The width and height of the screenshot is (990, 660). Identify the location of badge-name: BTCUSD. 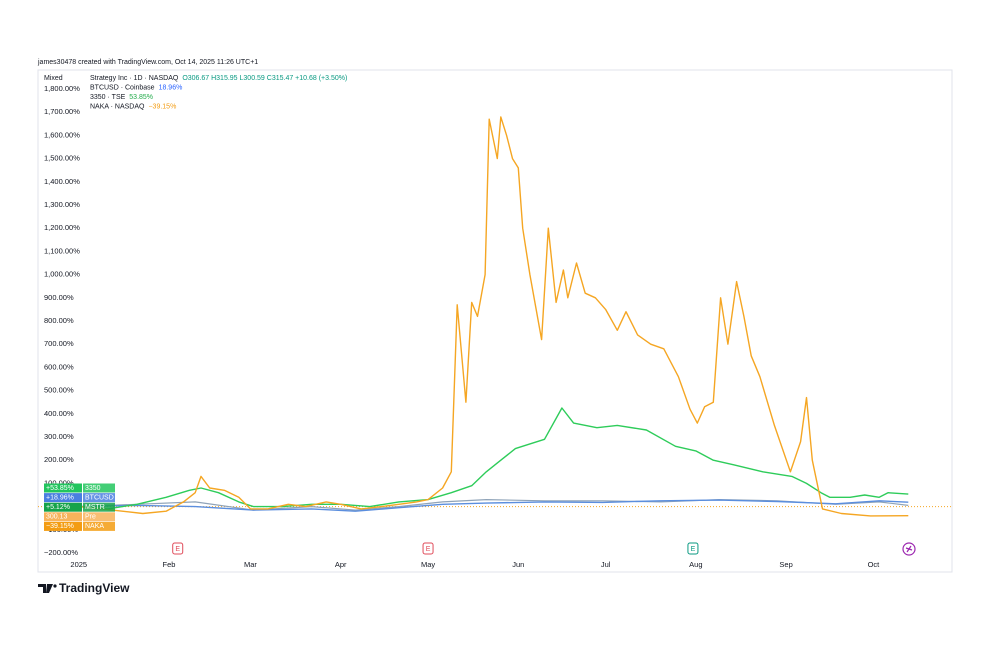
(99, 497).